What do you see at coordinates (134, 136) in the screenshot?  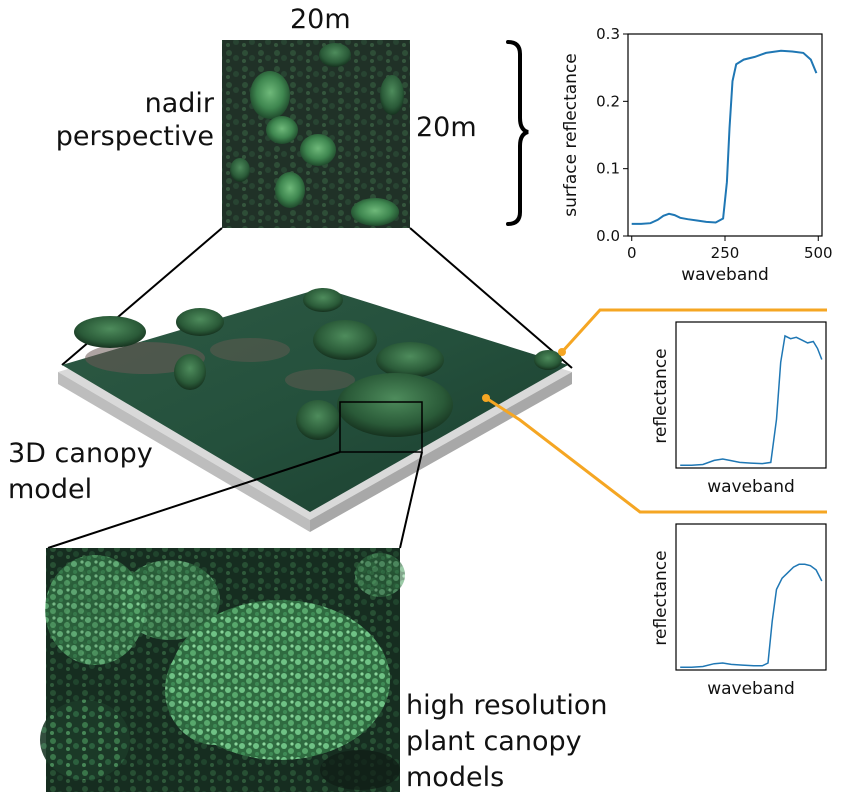 I see `nadir-label-line2: perspective` at bounding box center [134, 136].